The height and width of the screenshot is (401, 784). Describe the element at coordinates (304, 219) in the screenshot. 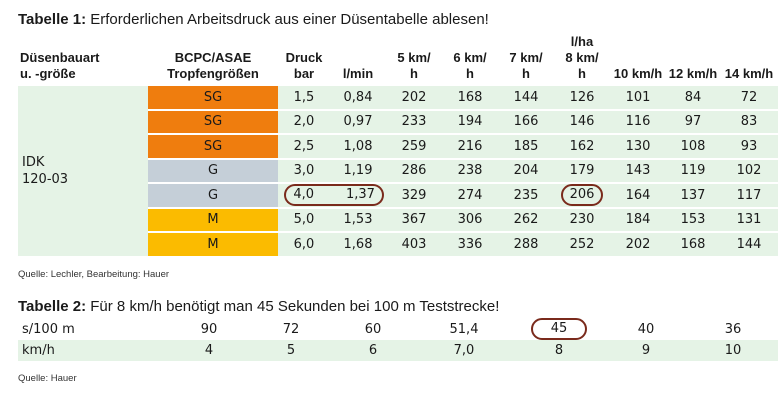

I see `pressure-cell: 5,0` at that location.